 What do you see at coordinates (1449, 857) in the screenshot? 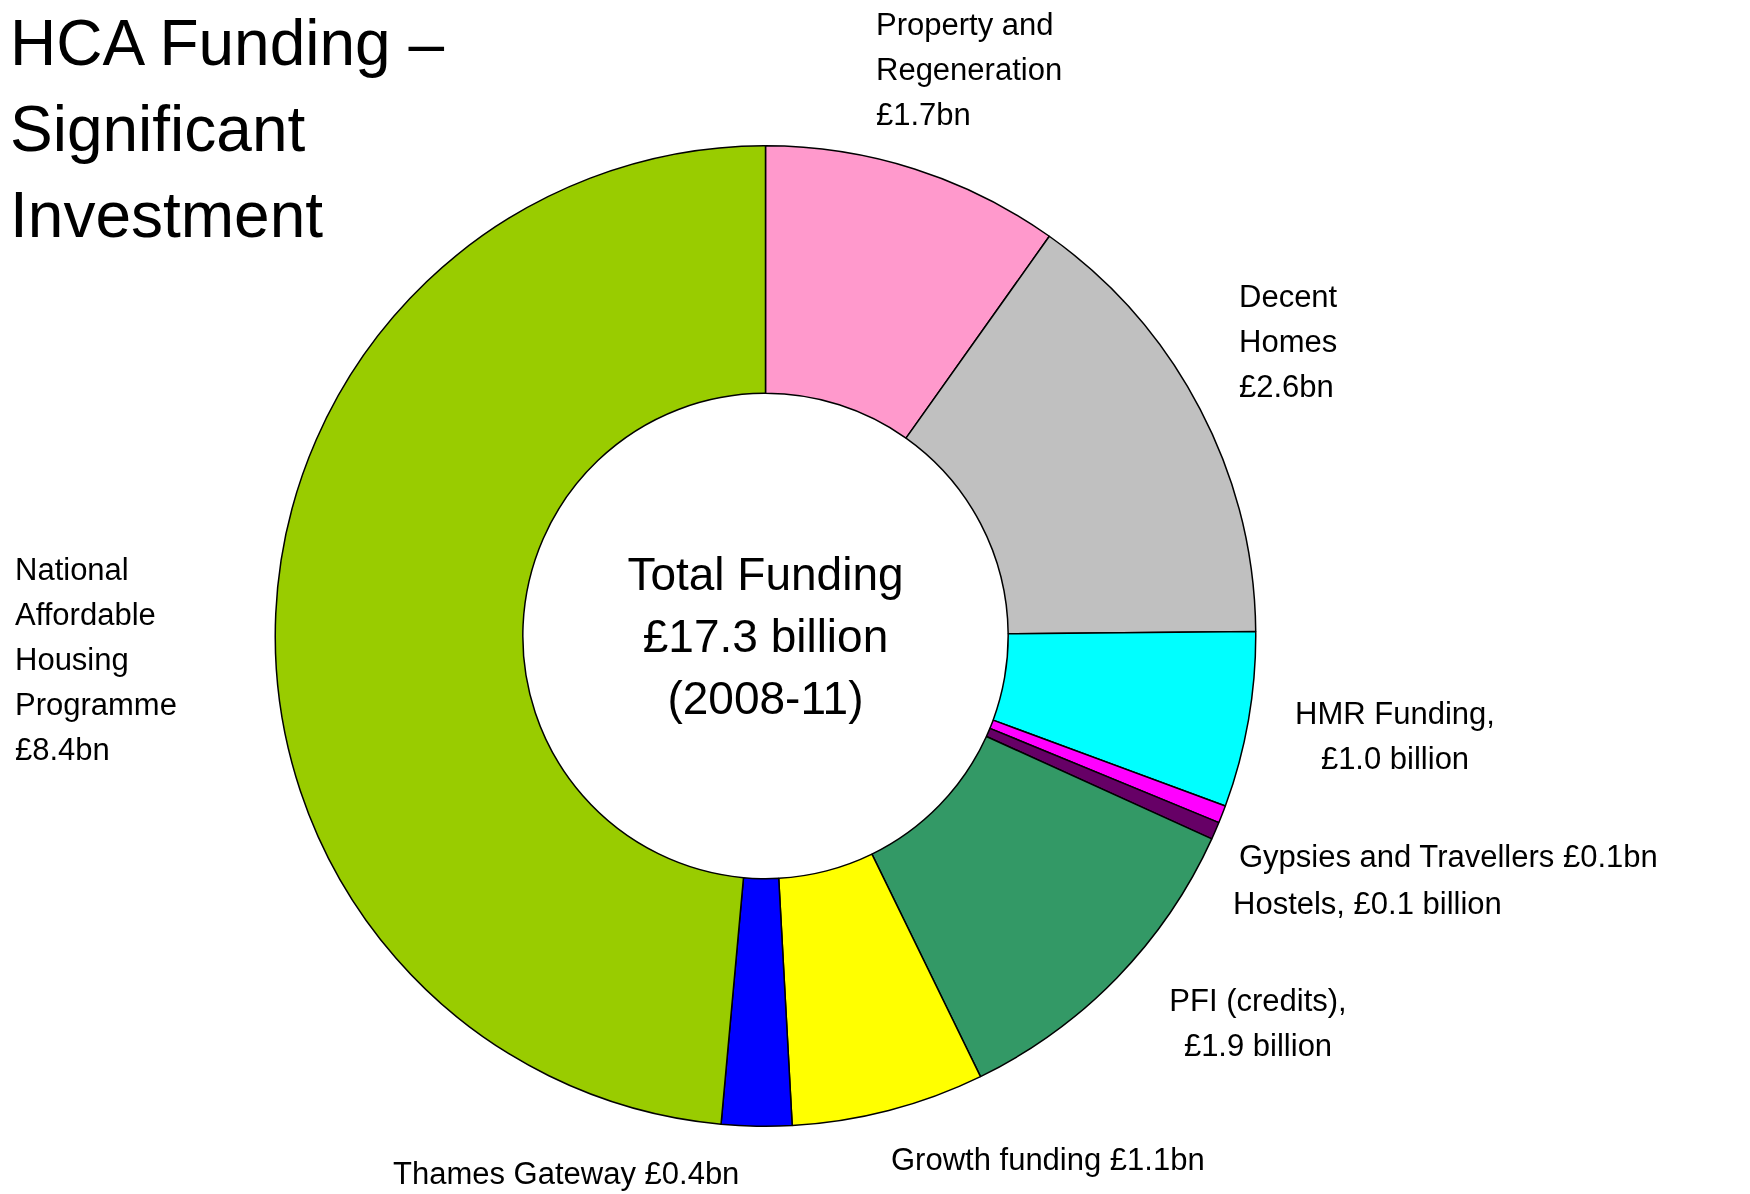
I see `slice-label: Gypsies and Travellers £0.1bn` at bounding box center [1449, 857].